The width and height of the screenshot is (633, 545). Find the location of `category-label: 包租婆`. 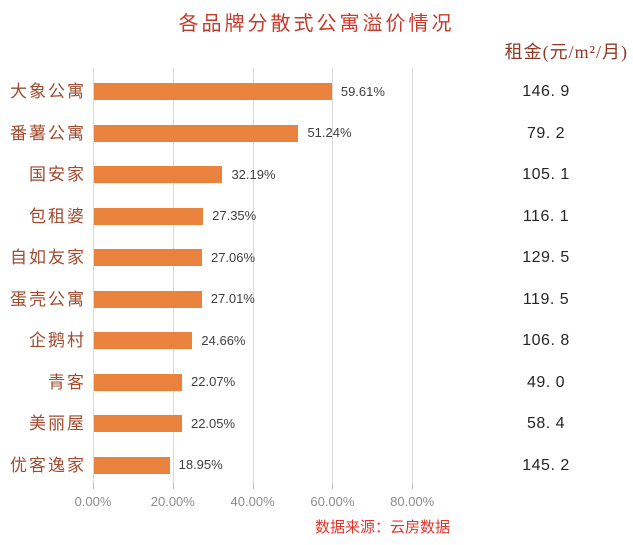

category-label: 包租婆 is located at coordinates (57, 216).